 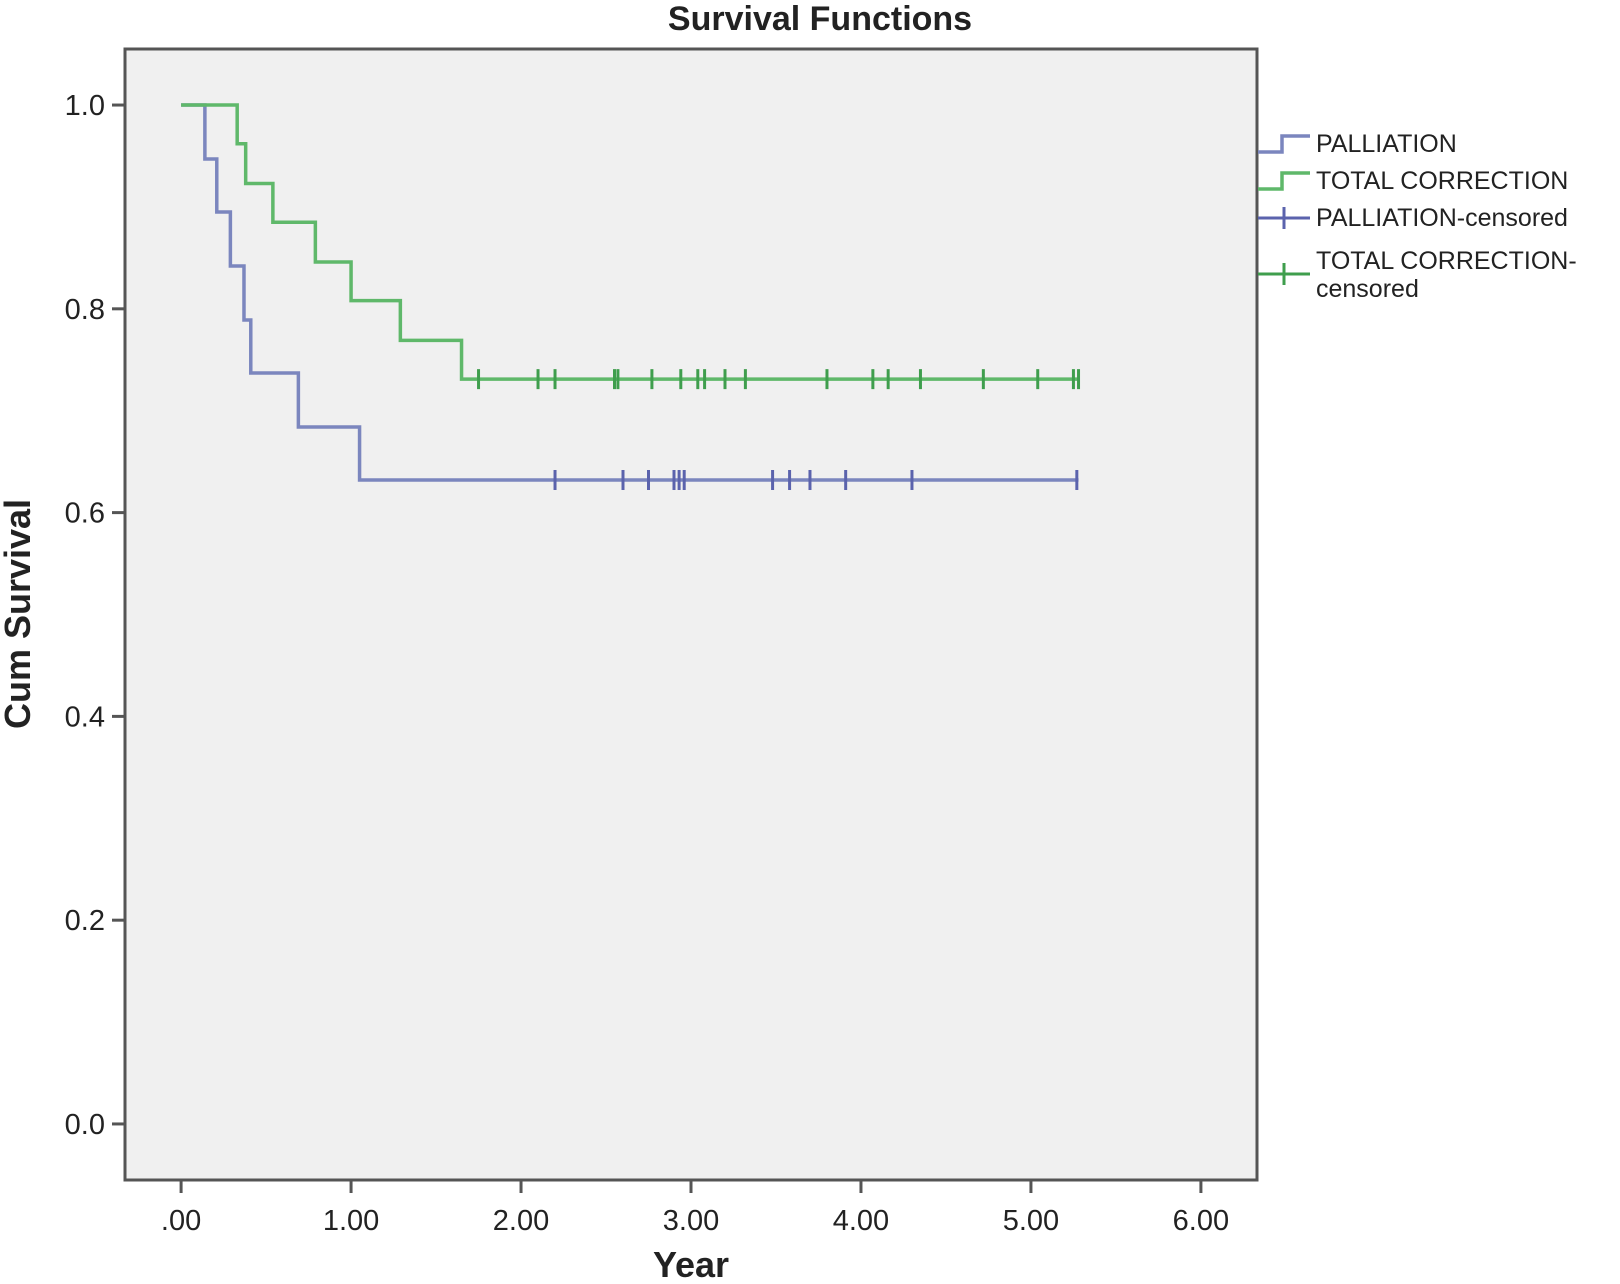 I want to click on x-axis: .00 1.00 2.00 3.00 4.00 5.00 6.00, so click(x=695, y=1208).